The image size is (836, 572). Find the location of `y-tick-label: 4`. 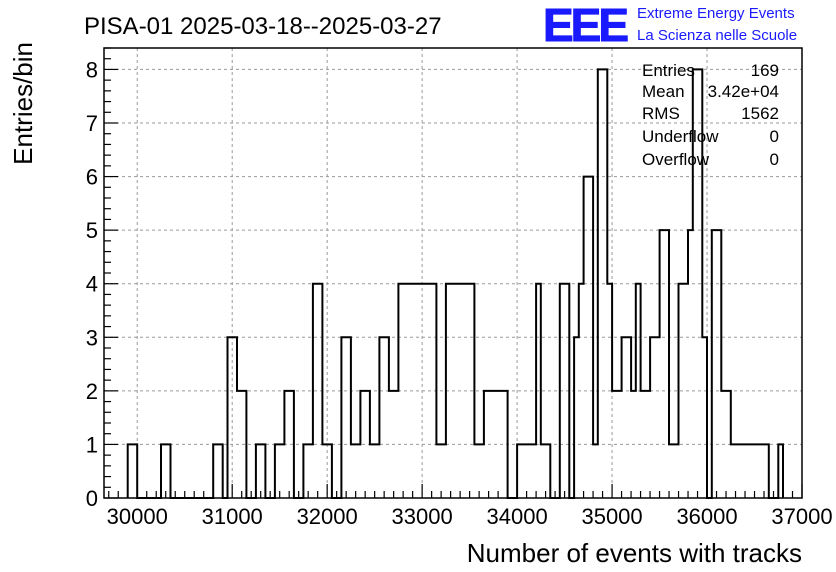

y-tick-label: 4 is located at coordinates (92, 284).